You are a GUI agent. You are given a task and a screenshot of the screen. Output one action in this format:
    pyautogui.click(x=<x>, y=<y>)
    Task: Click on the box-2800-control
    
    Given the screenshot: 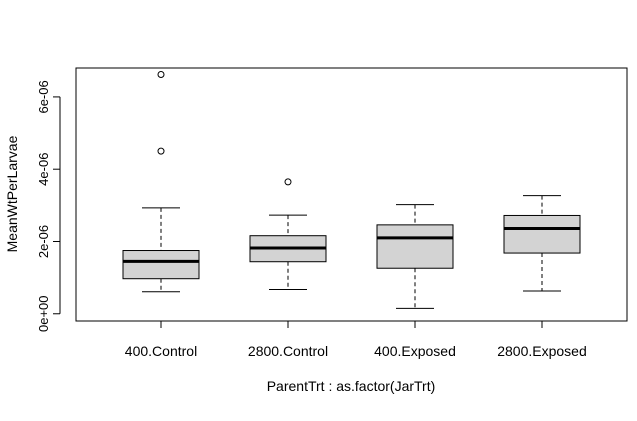 What is the action you would take?
    pyautogui.click(x=288, y=234)
    